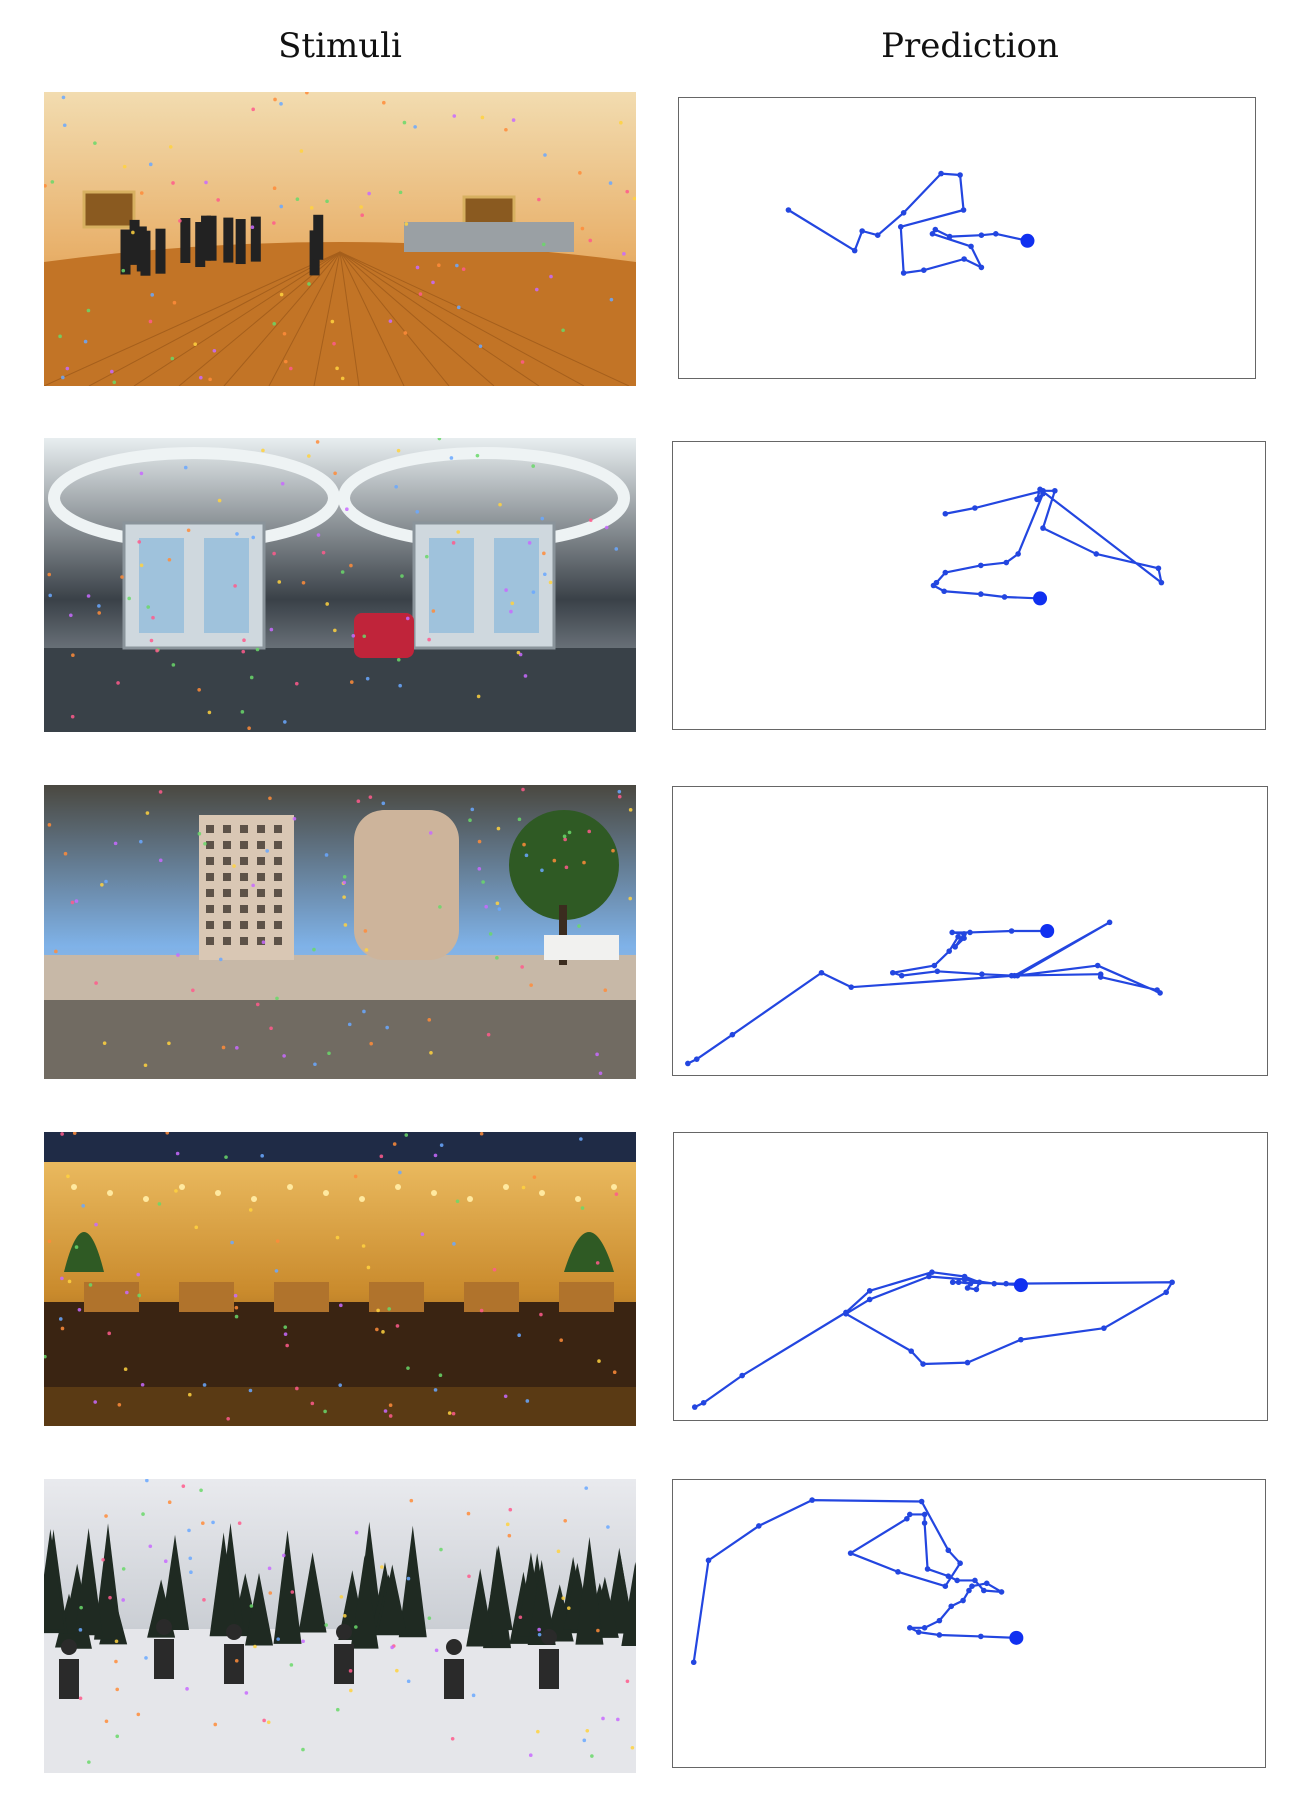 The image size is (1302, 1800). Describe the element at coordinates (970, 46) in the screenshot. I see `prediction-column-header: Prediction` at that location.